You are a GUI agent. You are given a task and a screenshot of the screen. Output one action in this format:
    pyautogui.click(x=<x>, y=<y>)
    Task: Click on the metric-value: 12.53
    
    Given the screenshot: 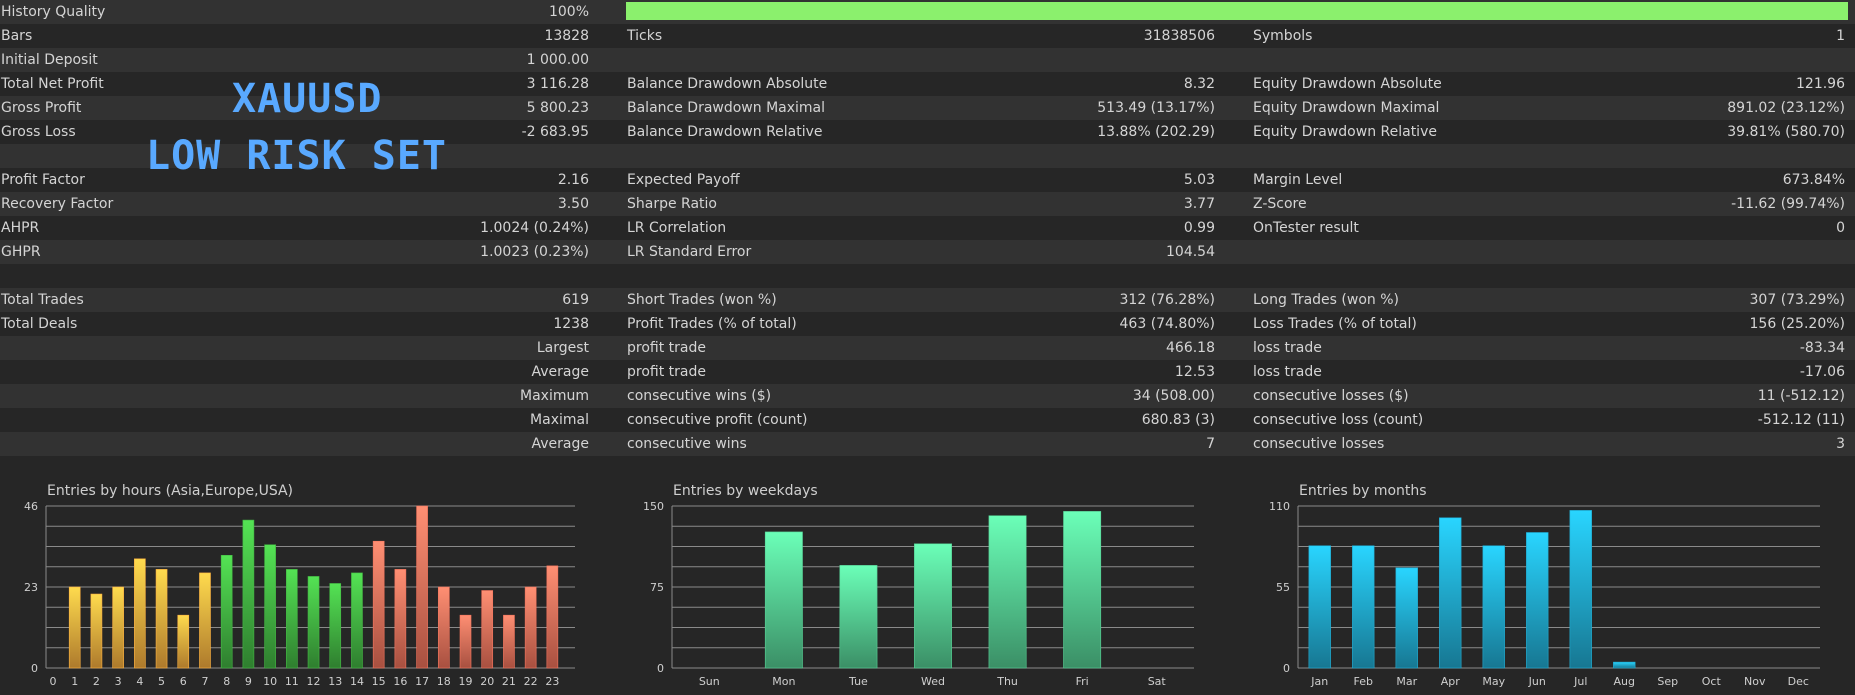 What is the action you would take?
    pyautogui.click(x=1194, y=372)
    